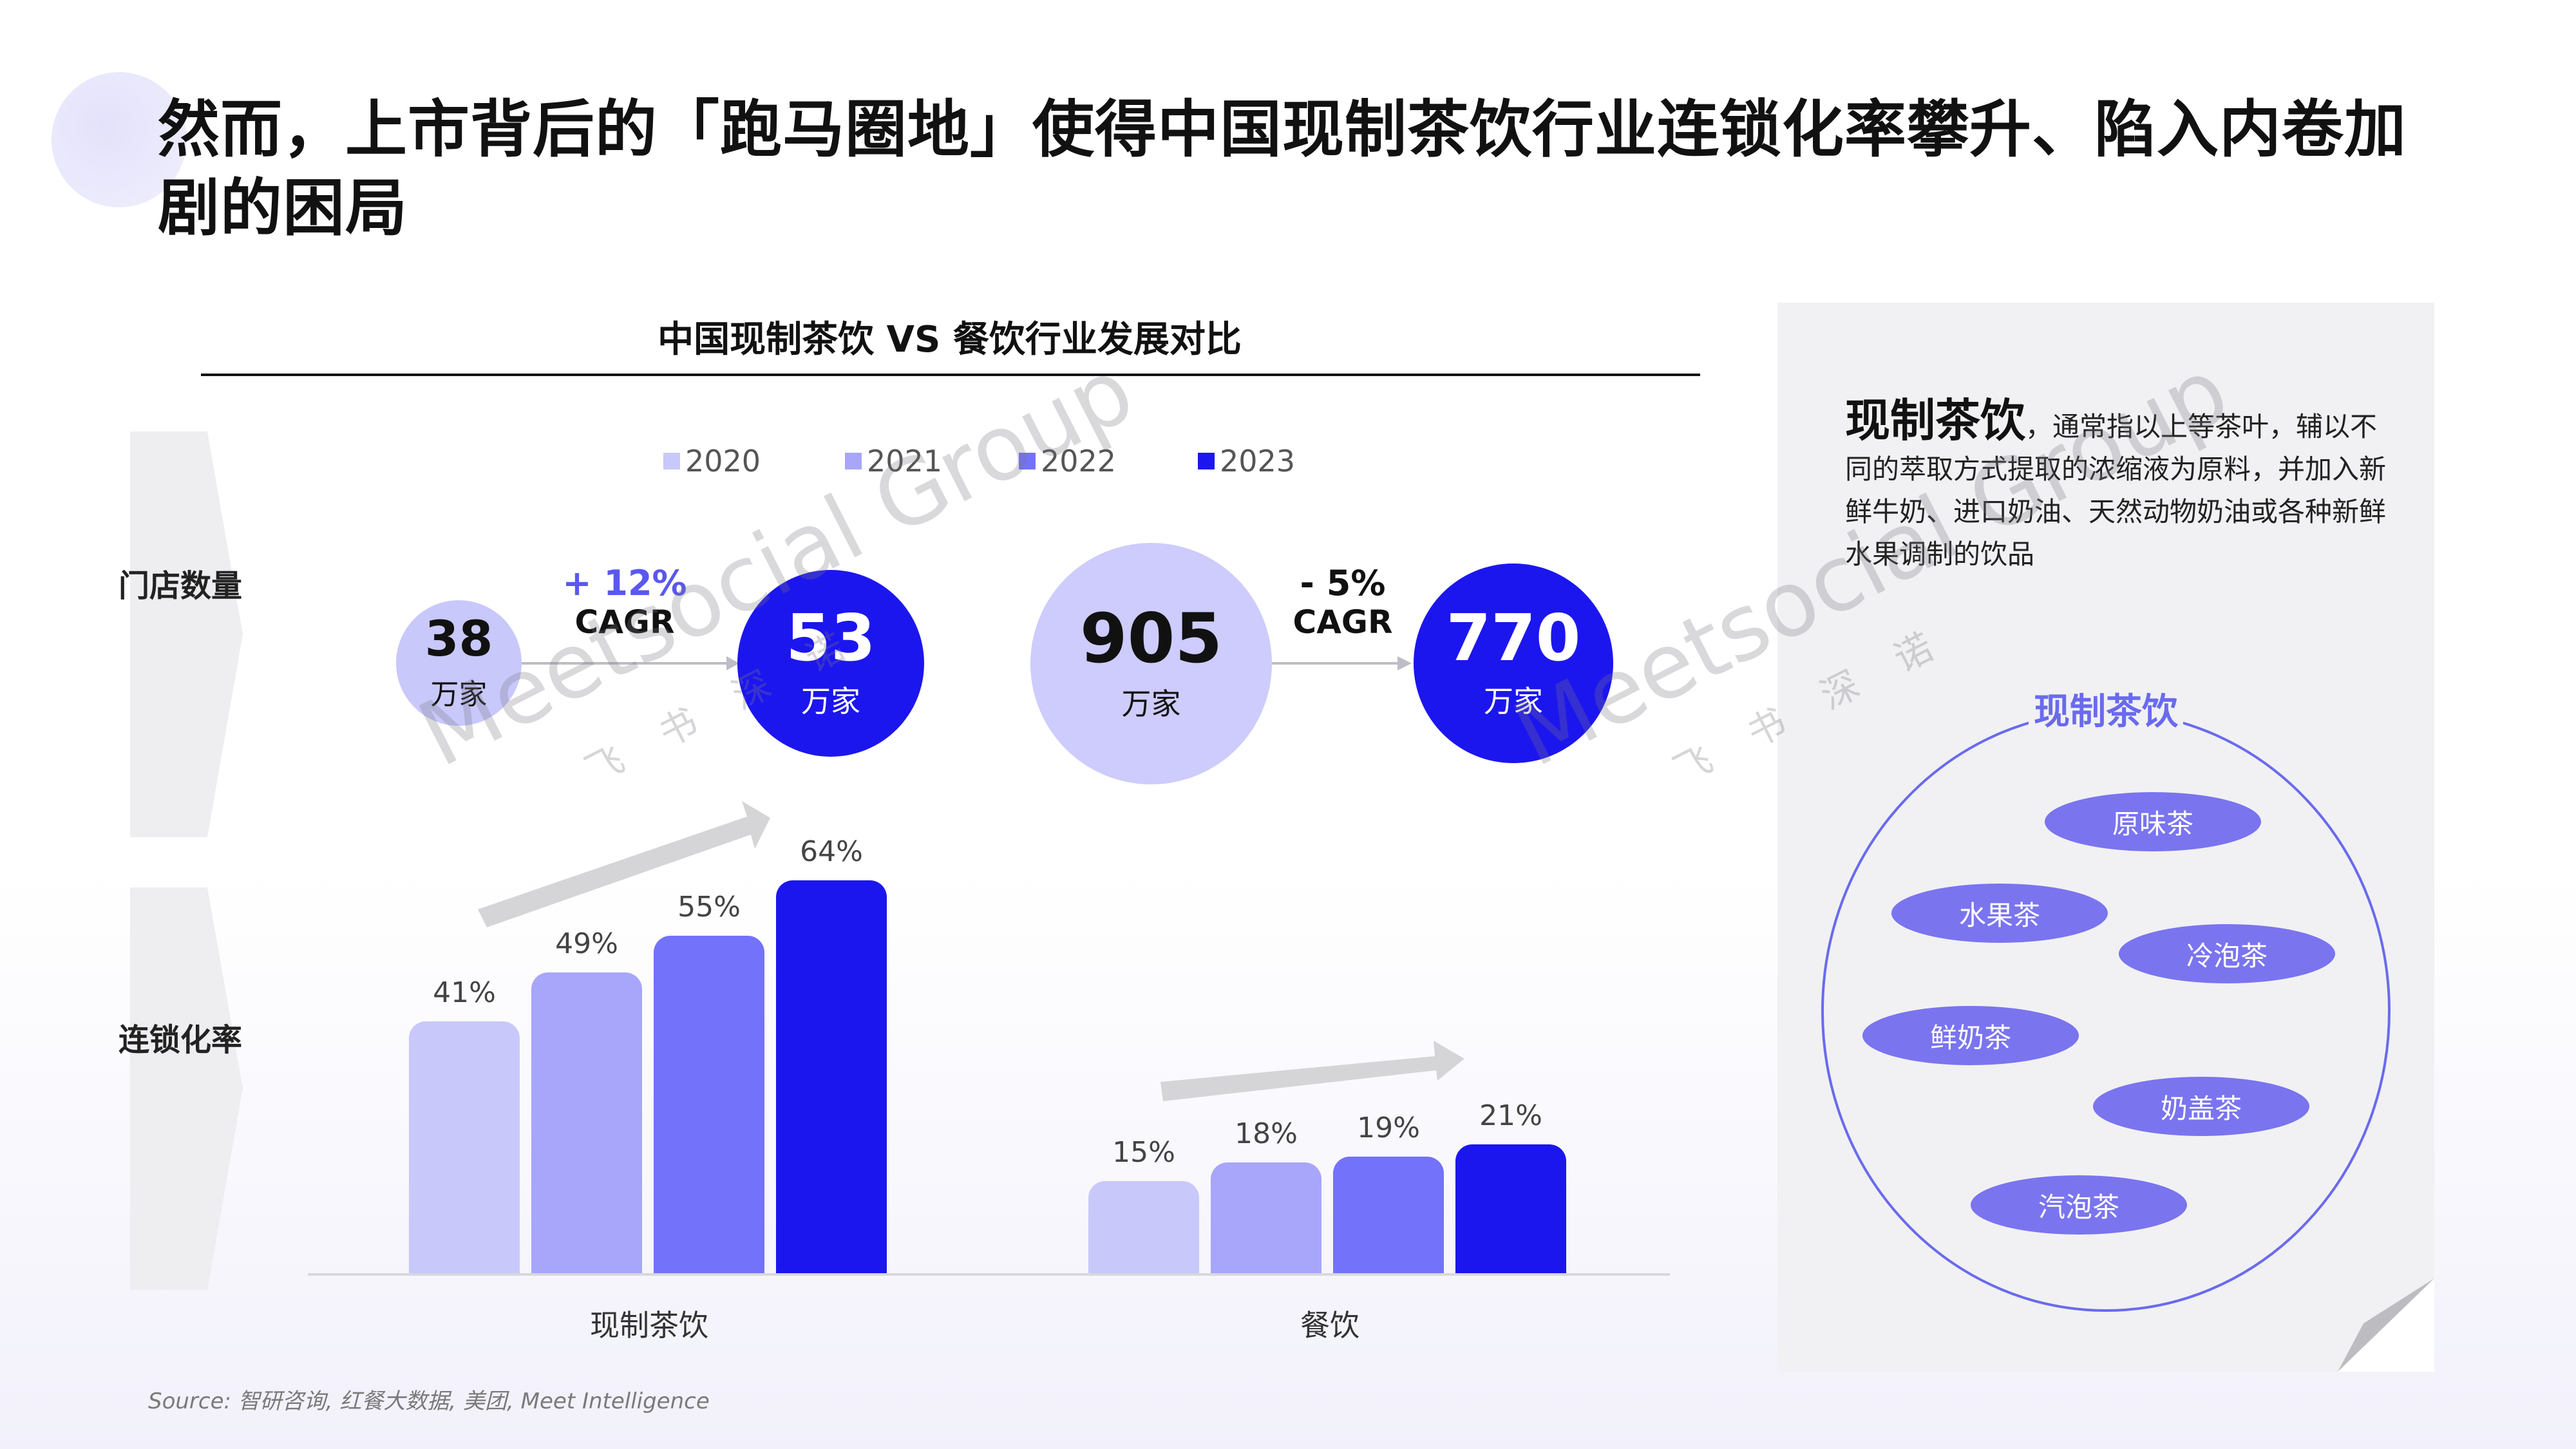 Image resolution: width=2576 pixels, height=1449 pixels. Describe the element at coordinates (2079, 1205) in the screenshot. I see `tea-type-pill: 汽泡茶` at that location.